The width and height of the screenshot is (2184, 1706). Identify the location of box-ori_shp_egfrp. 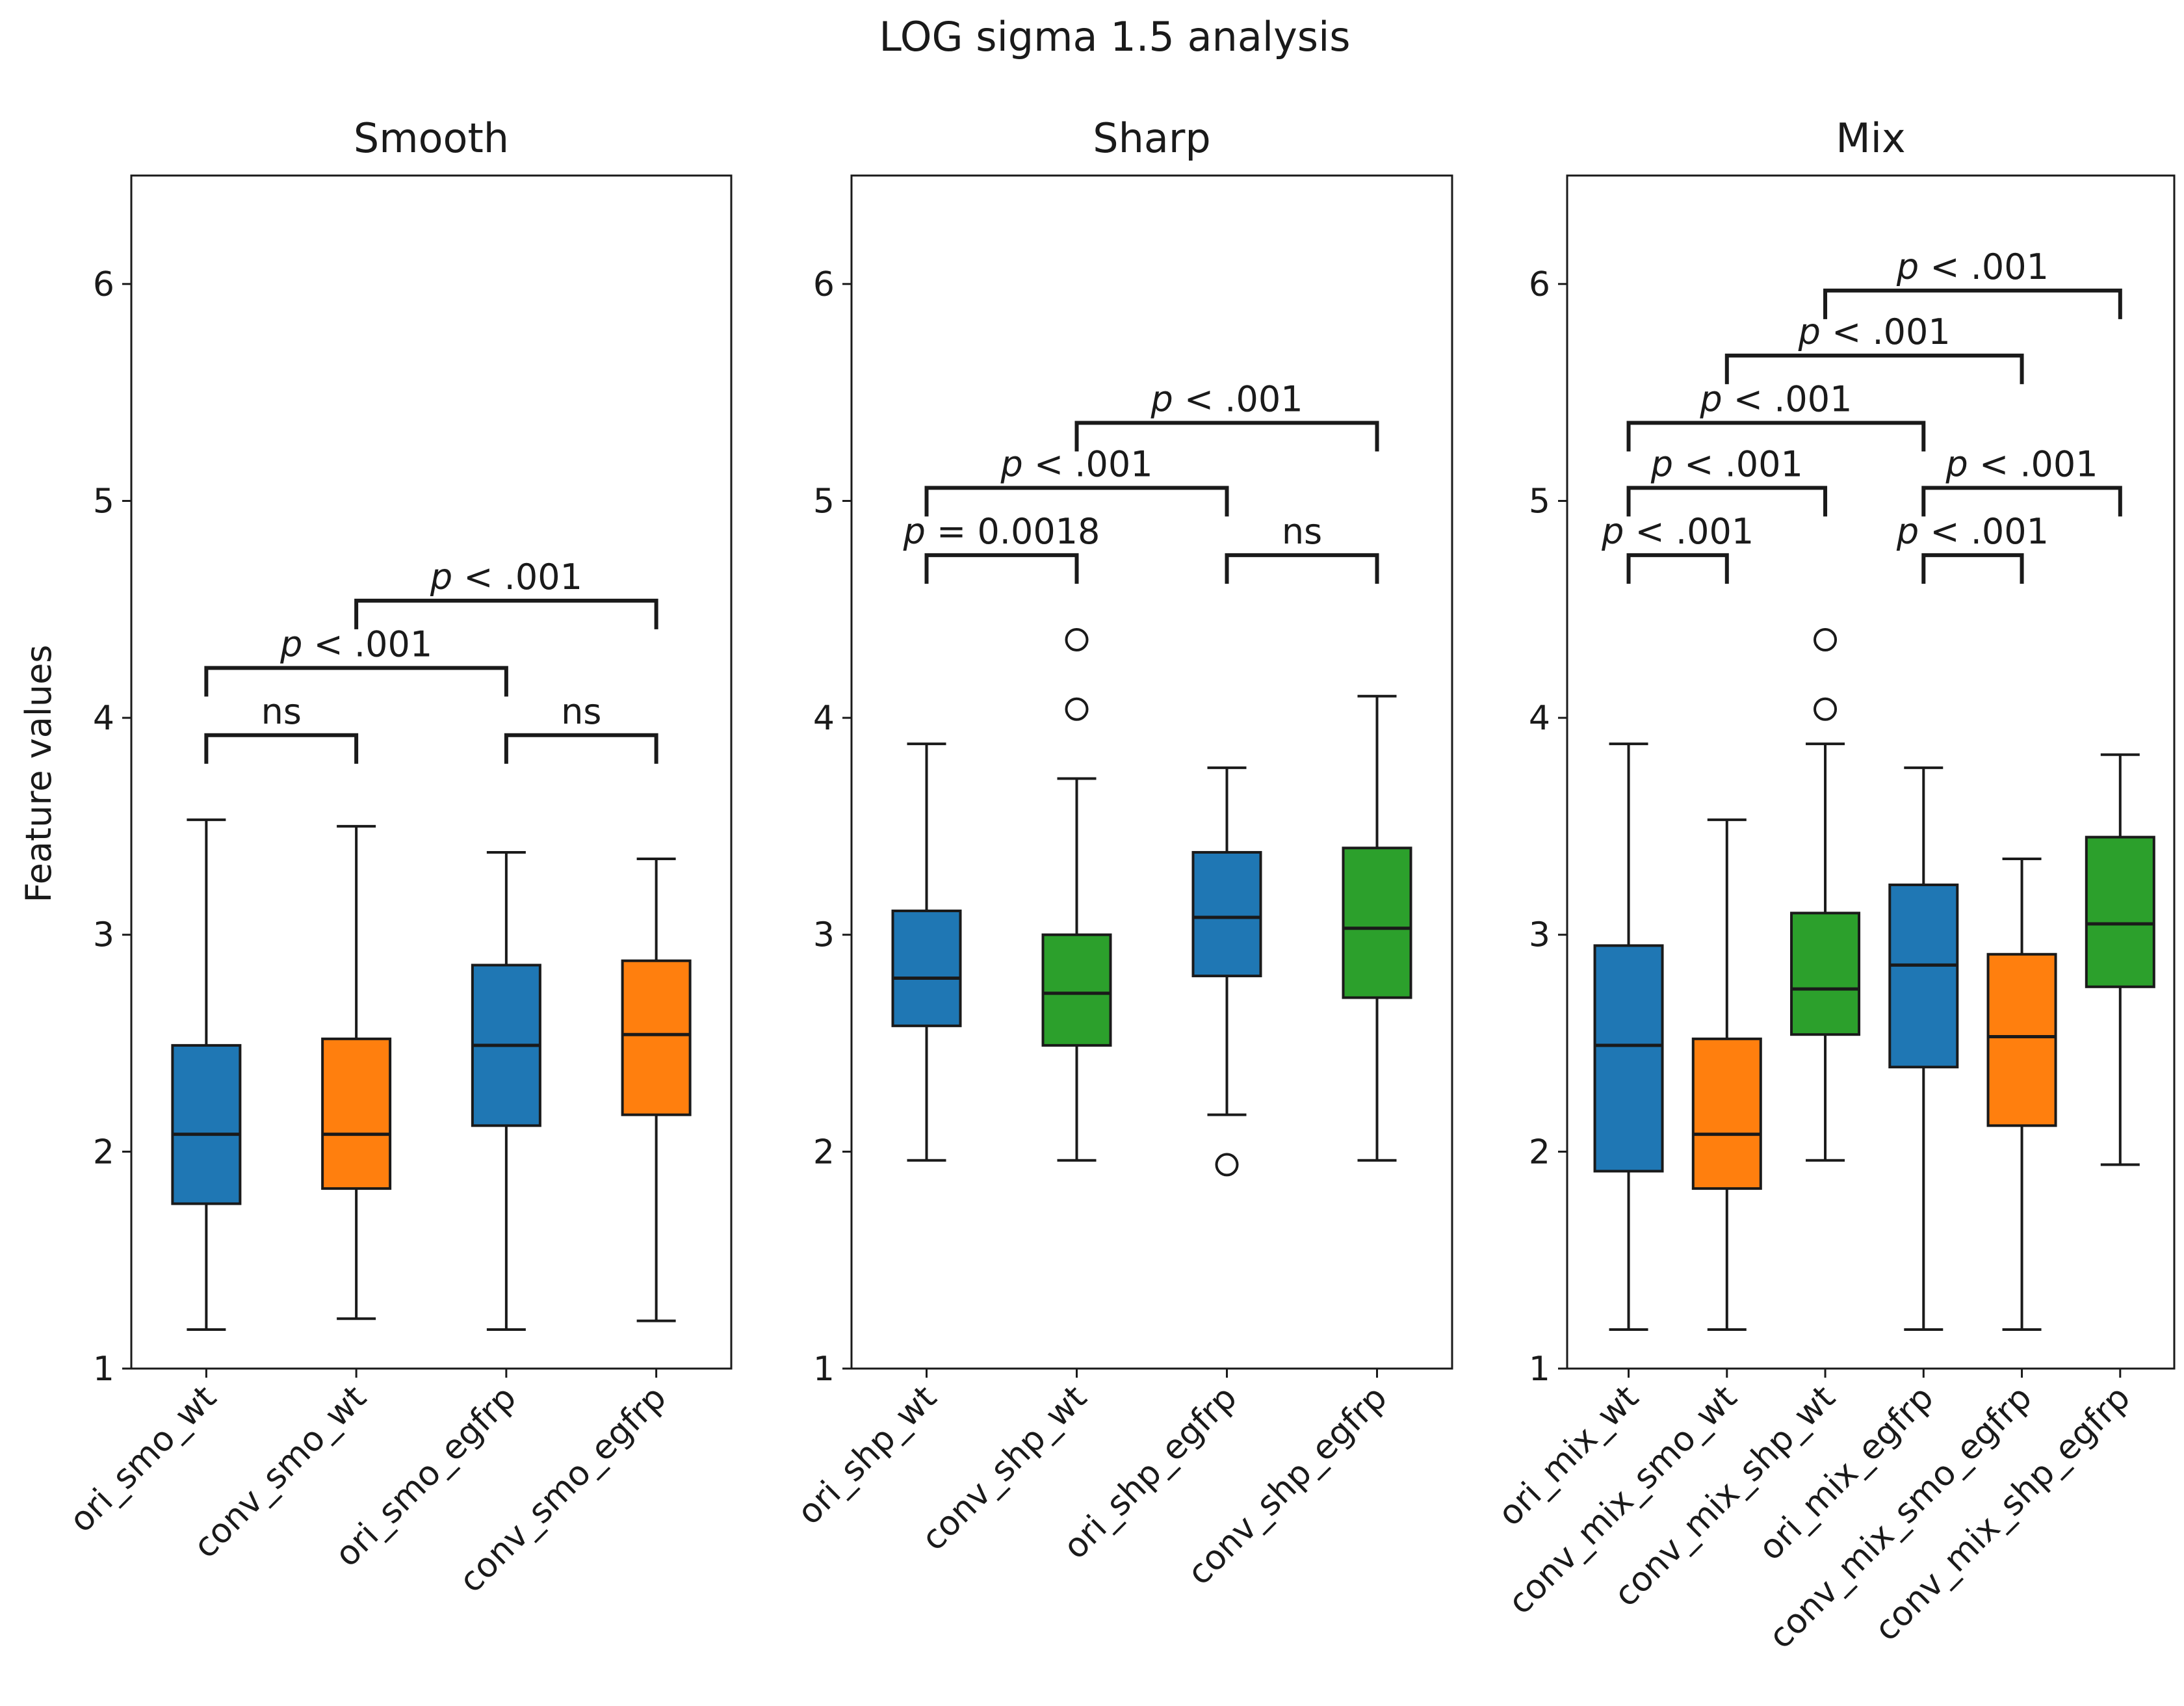
(1227, 971).